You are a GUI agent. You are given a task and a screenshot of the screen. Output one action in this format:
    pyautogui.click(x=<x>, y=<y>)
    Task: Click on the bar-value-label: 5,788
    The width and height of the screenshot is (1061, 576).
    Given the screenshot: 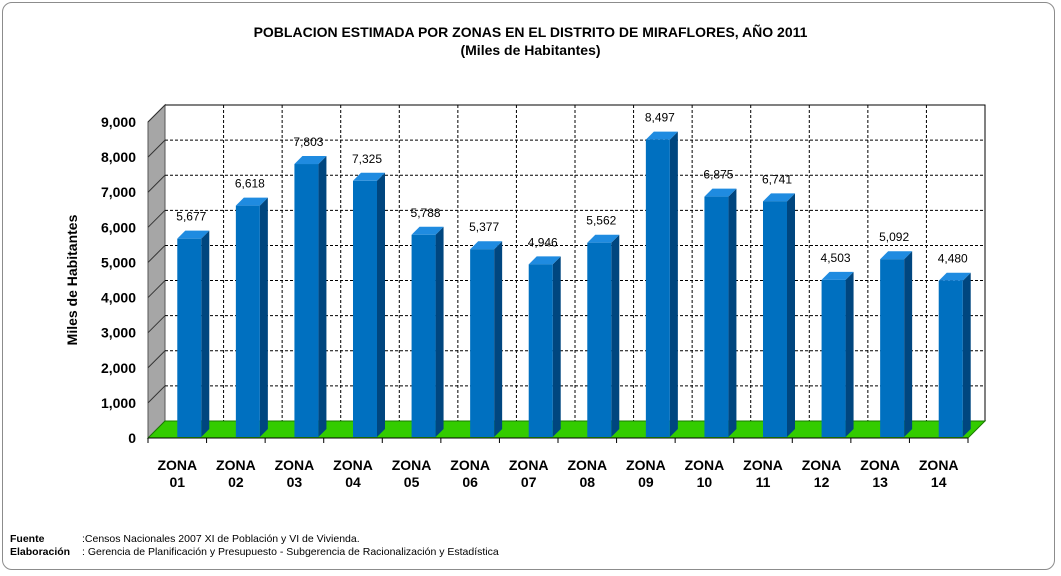 What is the action you would take?
    pyautogui.click(x=426, y=213)
    